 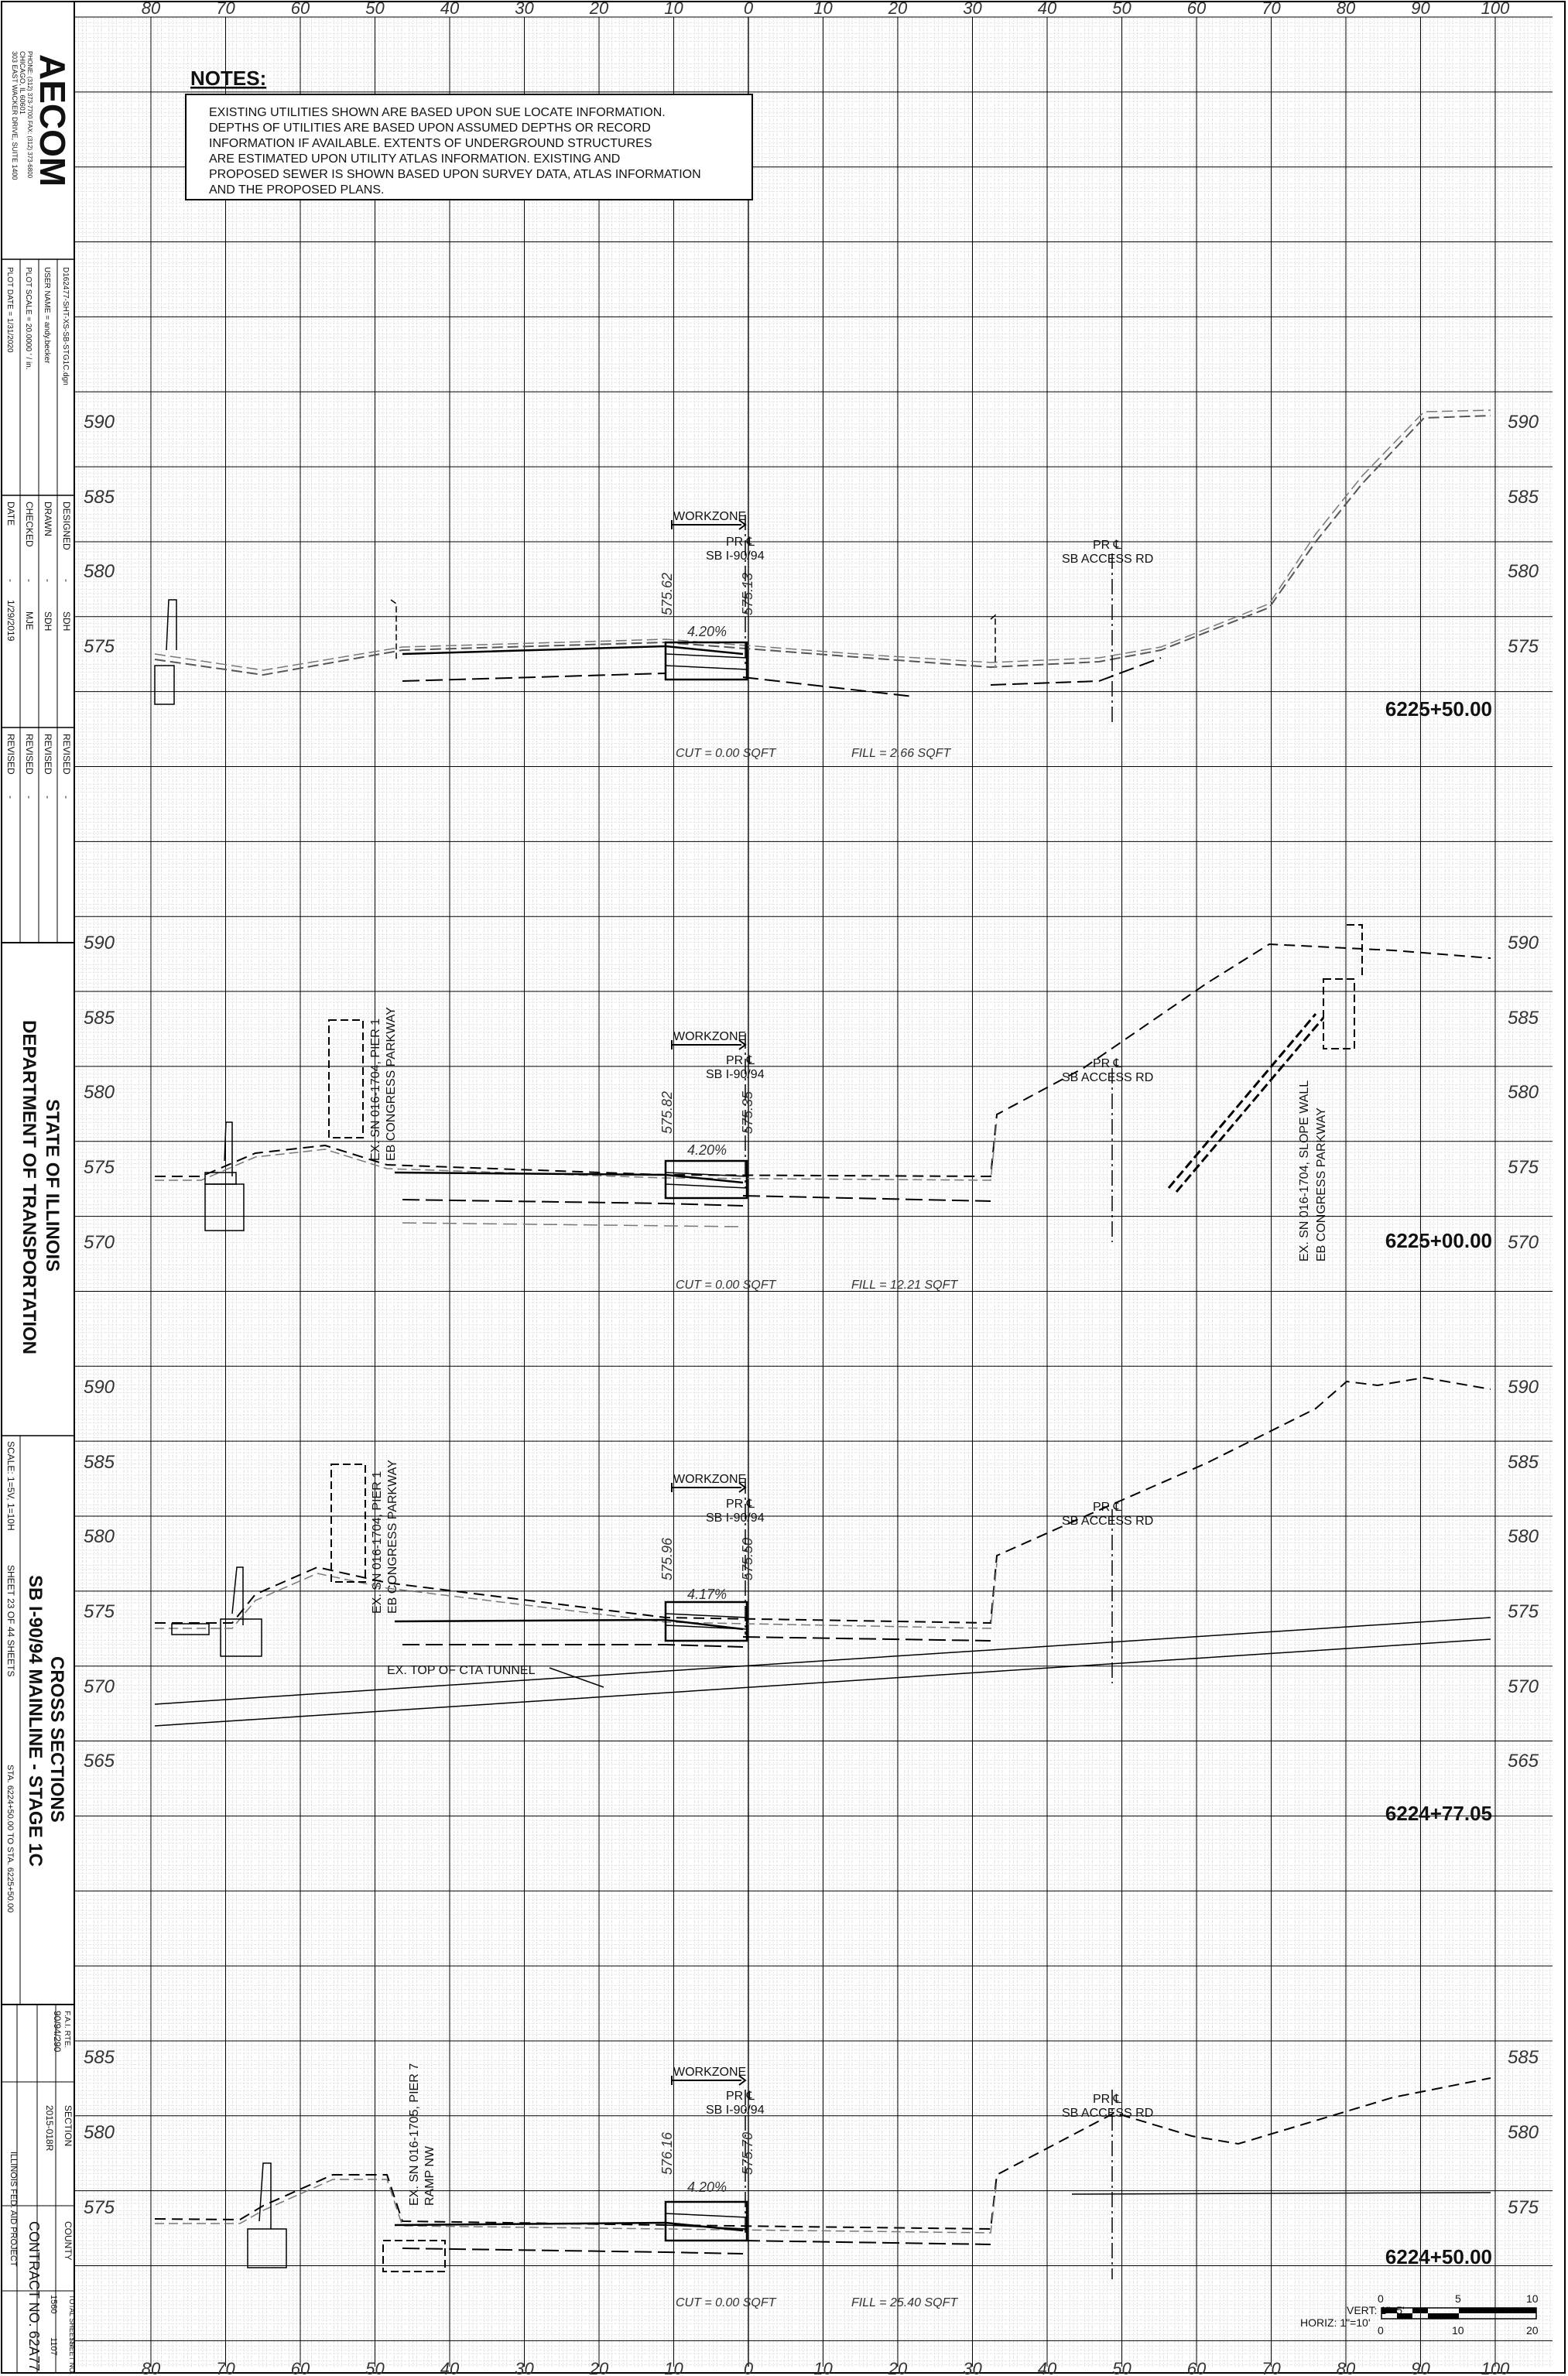 What do you see at coordinates (48, 621) in the screenshot?
I see `drawn-value: SDH` at bounding box center [48, 621].